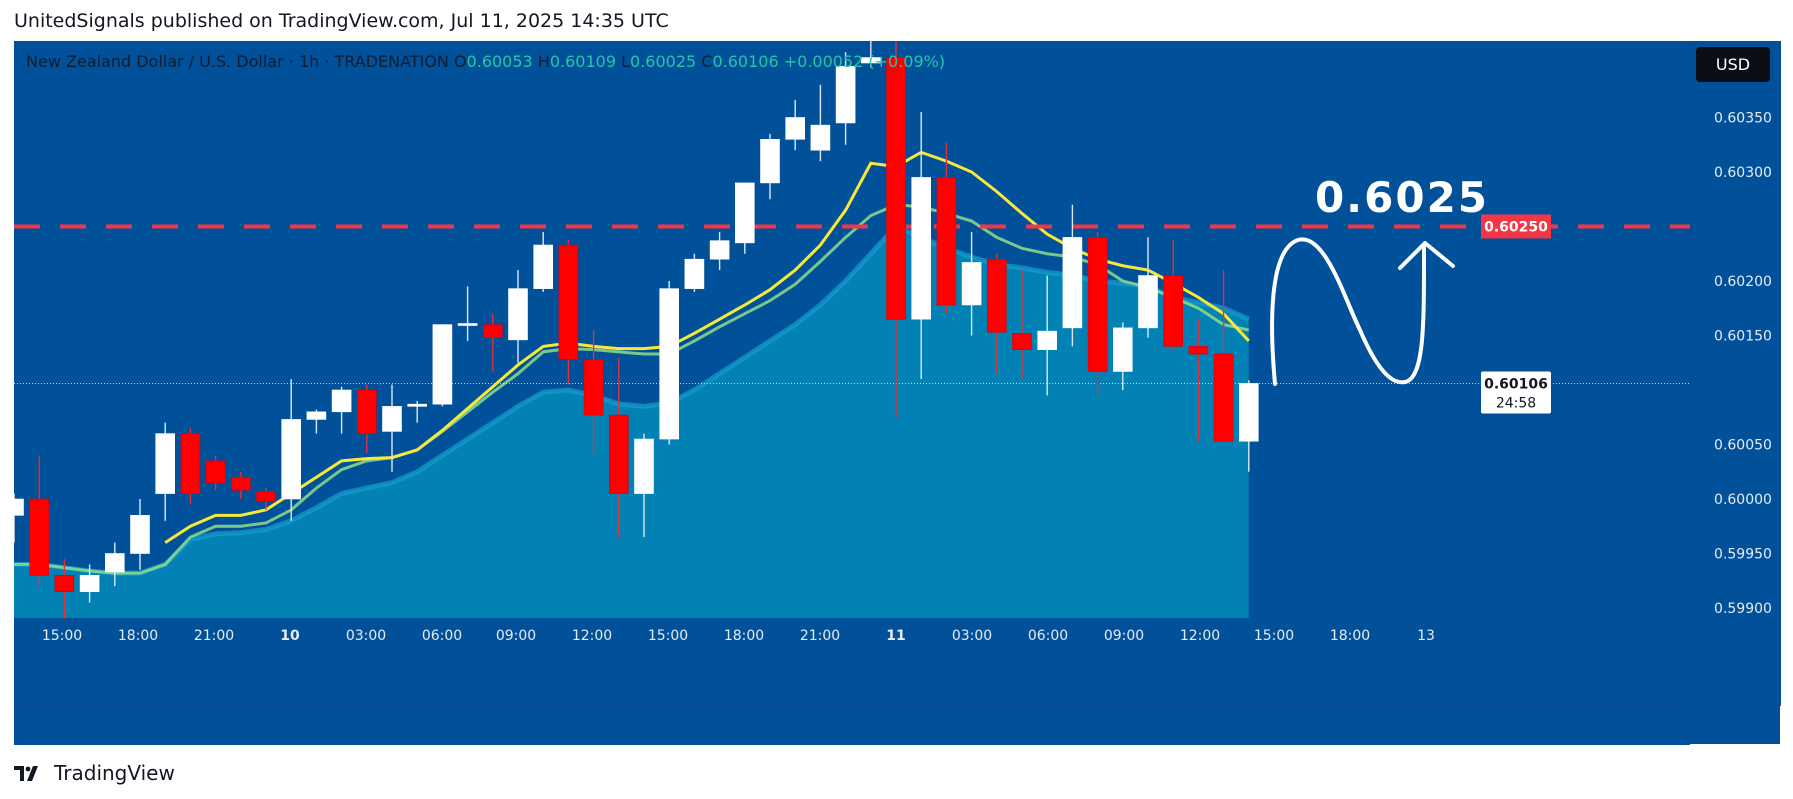 This screenshot has width=1793, height=799. What do you see at coordinates (1743, 609) in the screenshot?
I see `y-tick-label: 0.59900` at bounding box center [1743, 609].